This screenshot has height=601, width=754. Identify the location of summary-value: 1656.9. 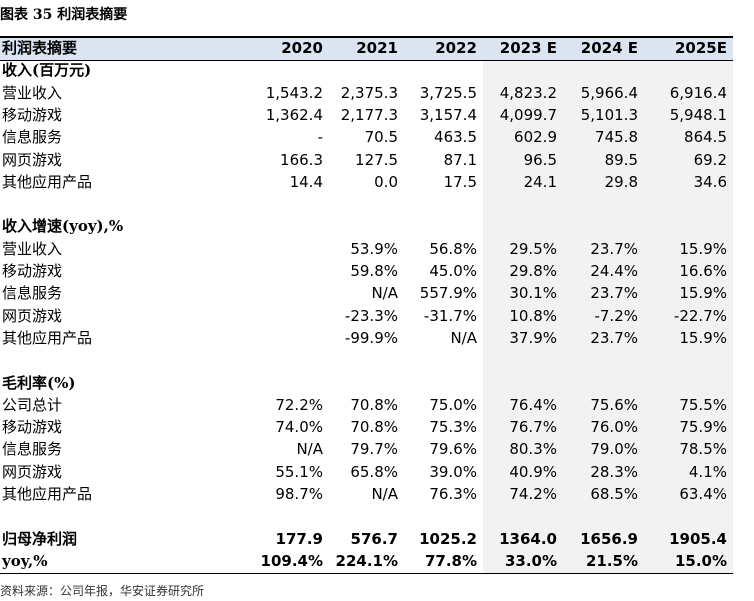
(609, 538).